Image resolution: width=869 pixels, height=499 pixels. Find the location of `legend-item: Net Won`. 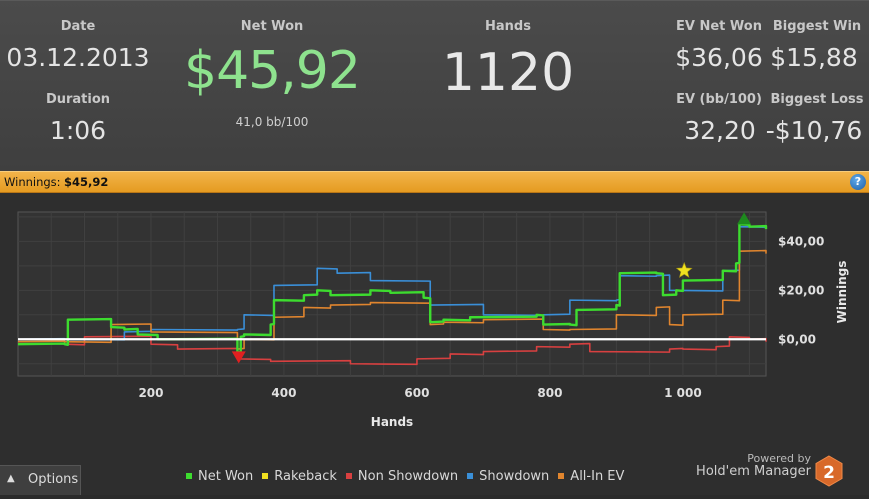

legend-item: Net Won is located at coordinates (219, 476).